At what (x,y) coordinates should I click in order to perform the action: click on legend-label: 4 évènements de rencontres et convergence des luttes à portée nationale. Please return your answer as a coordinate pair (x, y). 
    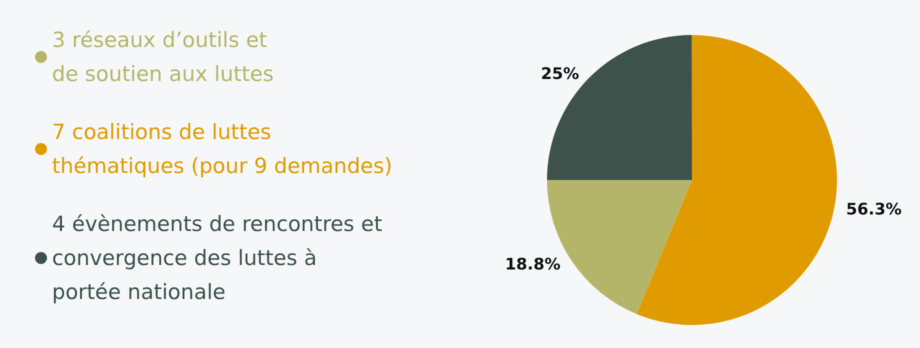
    Looking at the image, I should click on (217, 258).